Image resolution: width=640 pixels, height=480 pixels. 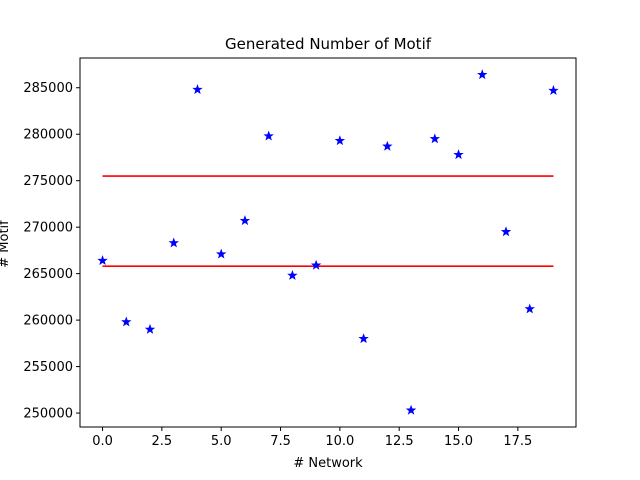 What do you see at coordinates (48, 414) in the screenshot?
I see `y-tick-label: 250000` at bounding box center [48, 414].